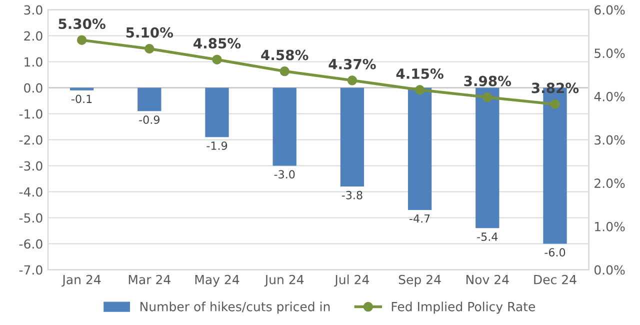 The height and width of the screenshot is (325, 640). I want to click on data-label: 3.82%, so click(555, 88).